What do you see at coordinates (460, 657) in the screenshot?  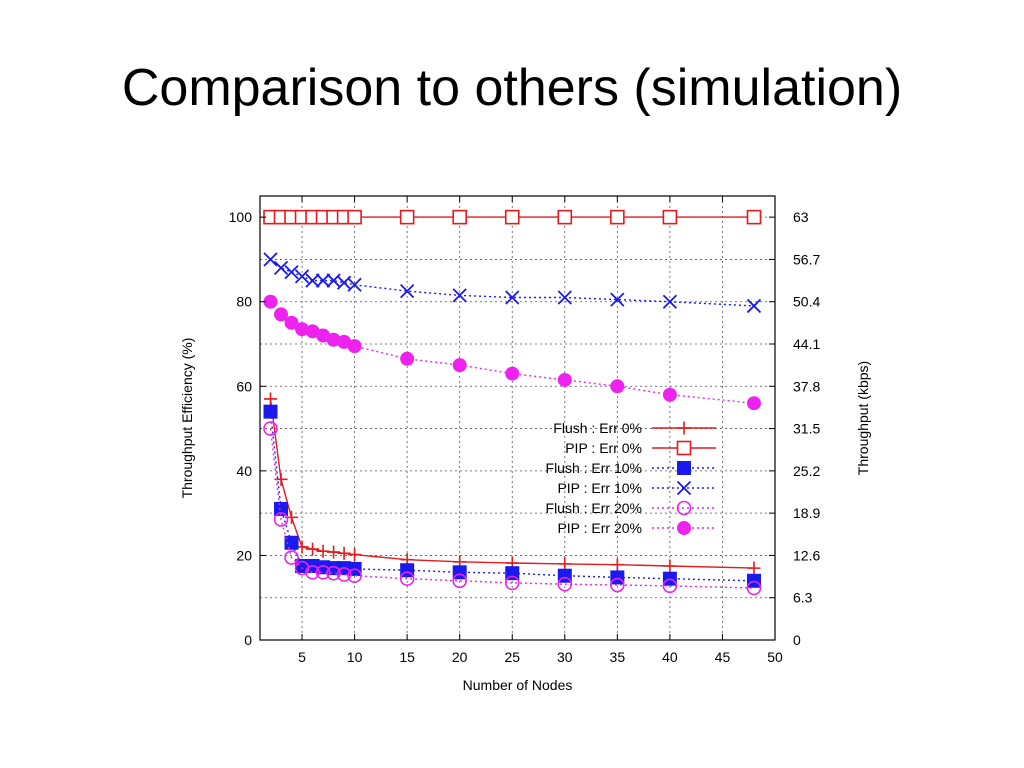 I see `x-tick-label: 20` at bounding box center [460, 657].